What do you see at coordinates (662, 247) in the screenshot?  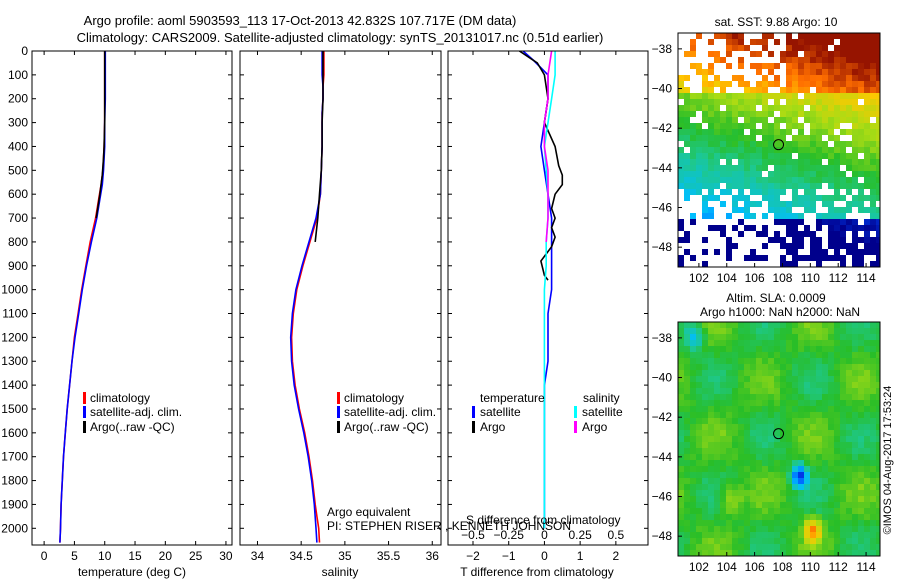 I see `map-ytick-label--48: −48` at bounding box center [662, 247].